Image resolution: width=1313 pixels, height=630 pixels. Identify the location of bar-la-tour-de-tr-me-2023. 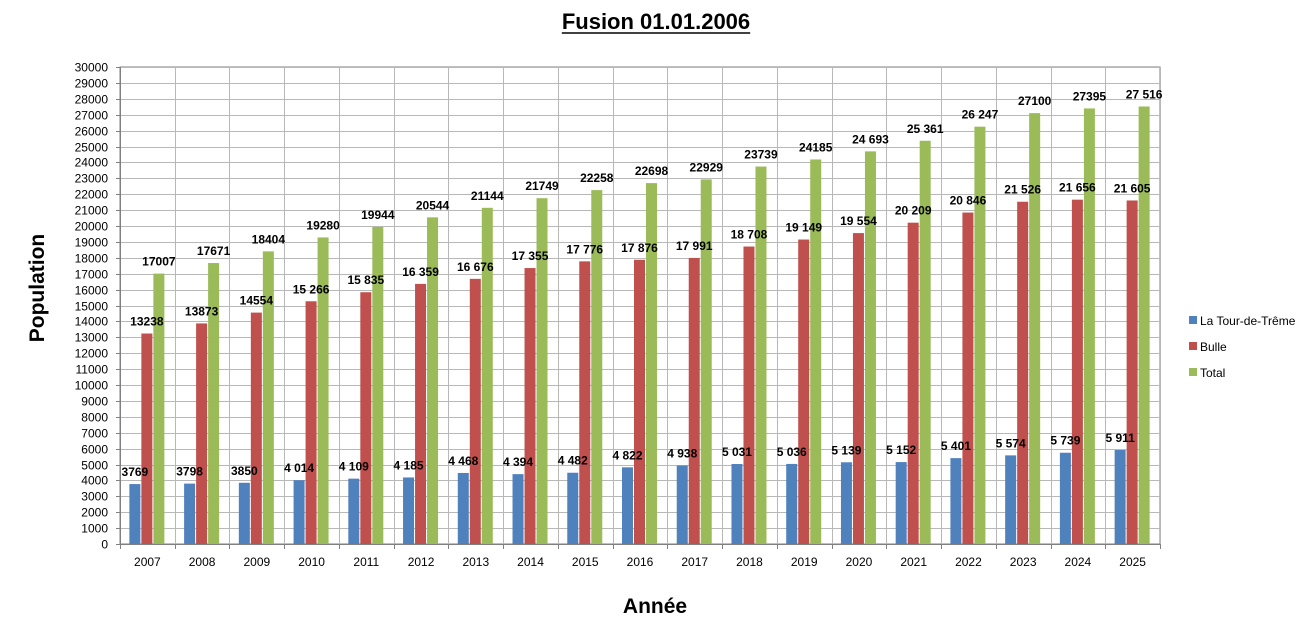
(1011, 499).